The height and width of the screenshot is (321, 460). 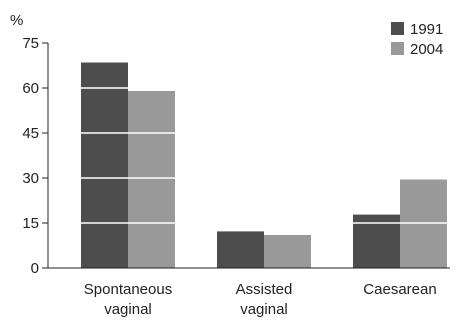 I want to click on y-tick-label: 15, so click(x=30, y=223).